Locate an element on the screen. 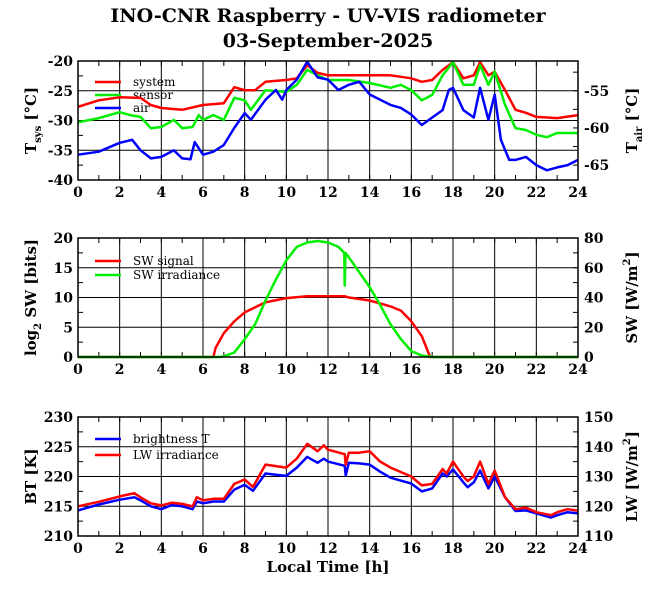  y2-axis-label-main: LW [W/m is located at coordinates (632, 483).